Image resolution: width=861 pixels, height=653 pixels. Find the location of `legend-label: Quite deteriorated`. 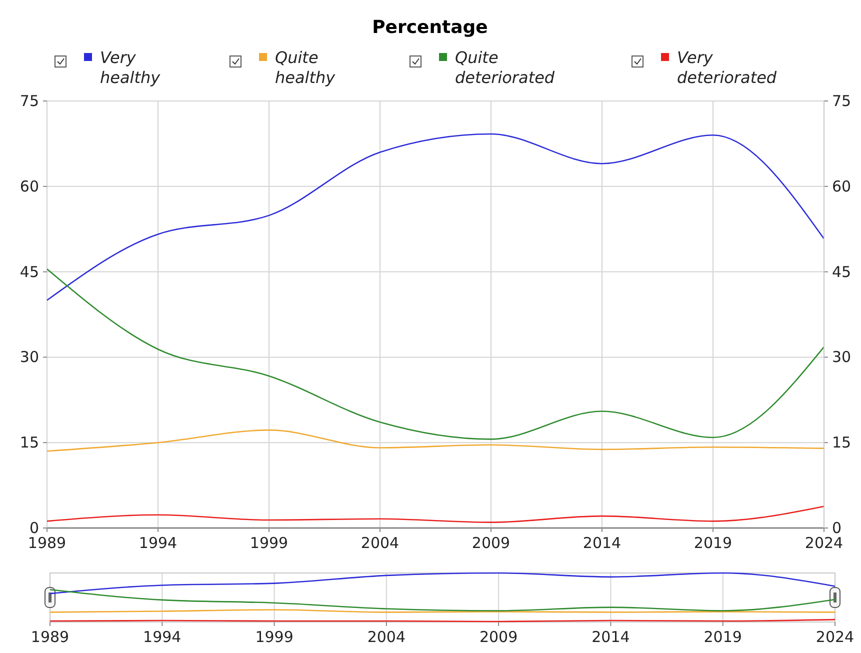

legend-label: Quite deteriorated is located at coordinates (505, 67).